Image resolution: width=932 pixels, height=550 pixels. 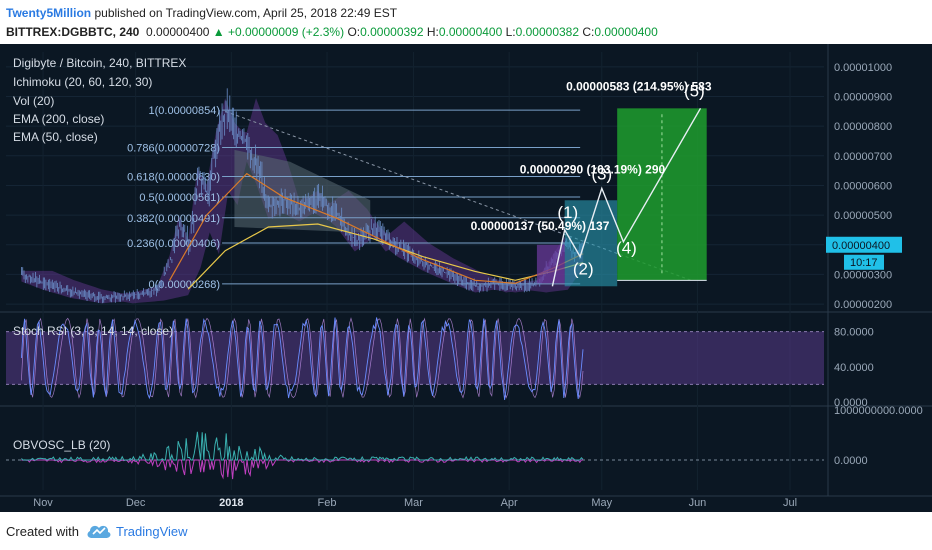 What do you see at coordinates (851, 461) in the screenshot?
I see `obv-tick-label: 0.0000` at bounding box center [851, 461].